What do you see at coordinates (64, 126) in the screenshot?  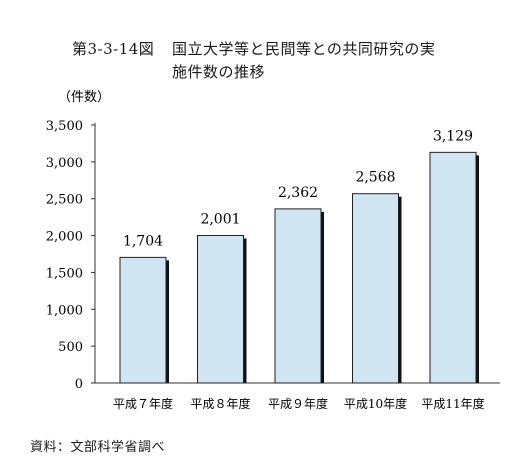 I see `y-tick-label: 3,500` at bounding box center [64, 126].